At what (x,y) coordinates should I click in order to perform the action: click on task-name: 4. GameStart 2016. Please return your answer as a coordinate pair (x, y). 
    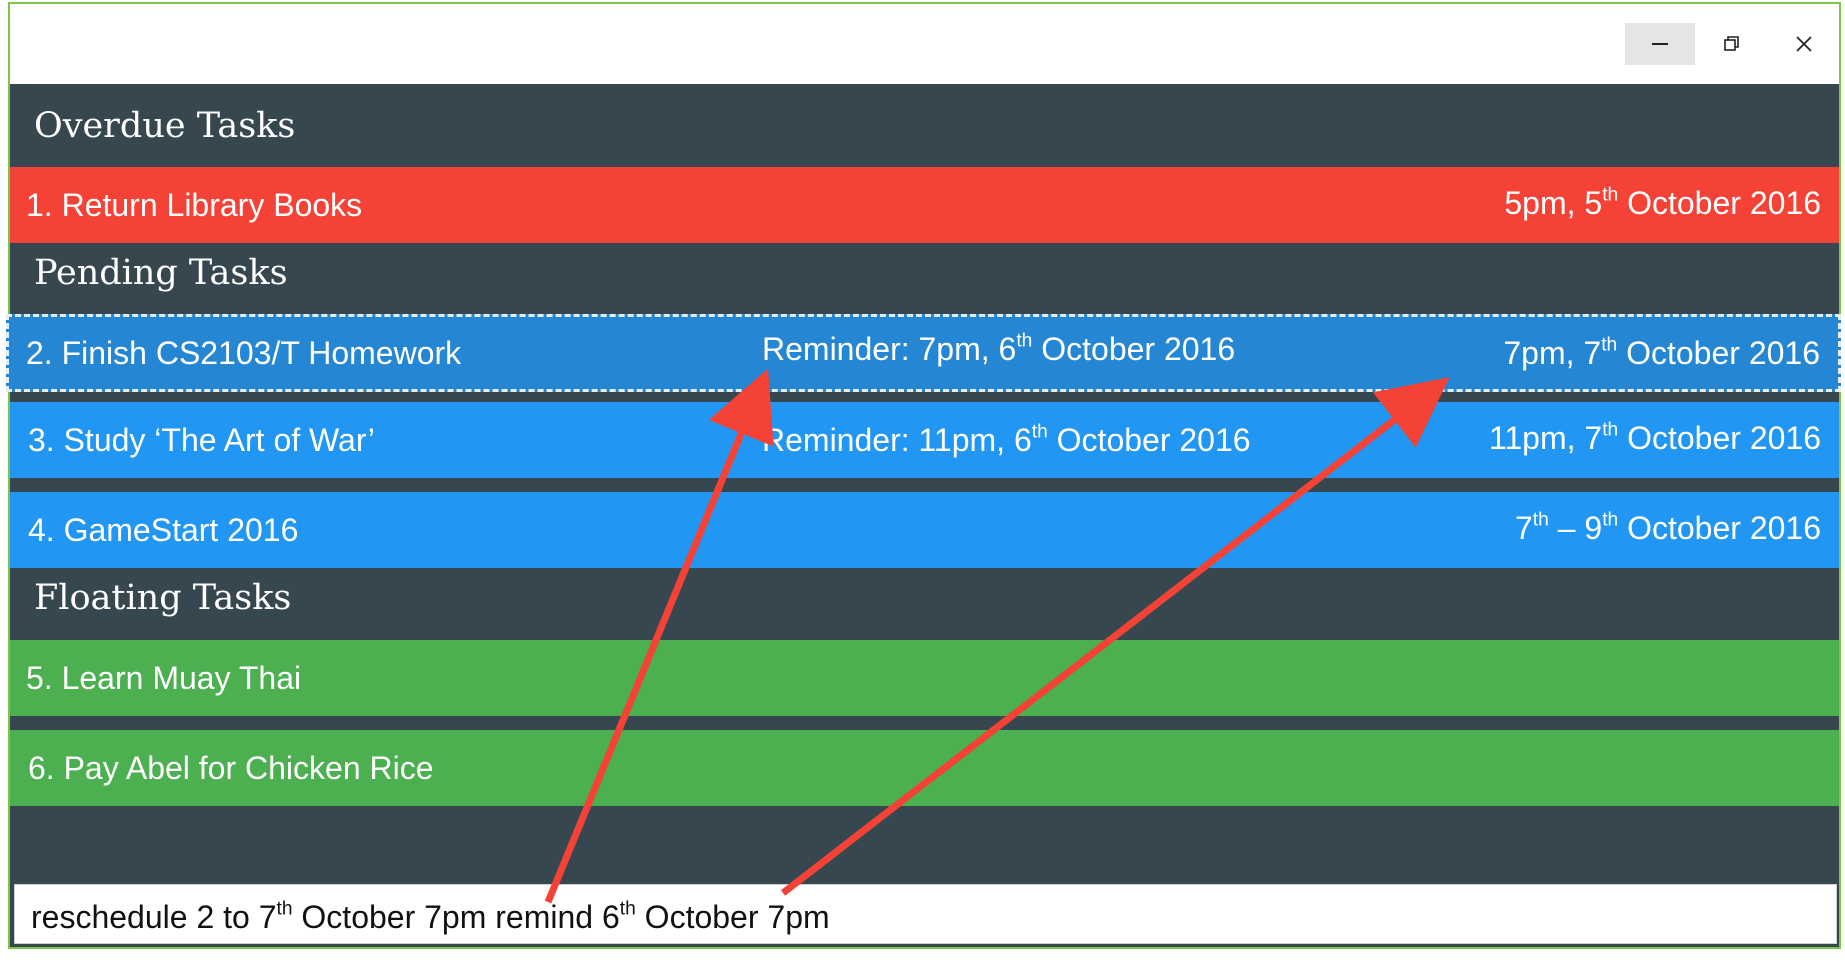
    Looking at the image, I should click on (163, 530).